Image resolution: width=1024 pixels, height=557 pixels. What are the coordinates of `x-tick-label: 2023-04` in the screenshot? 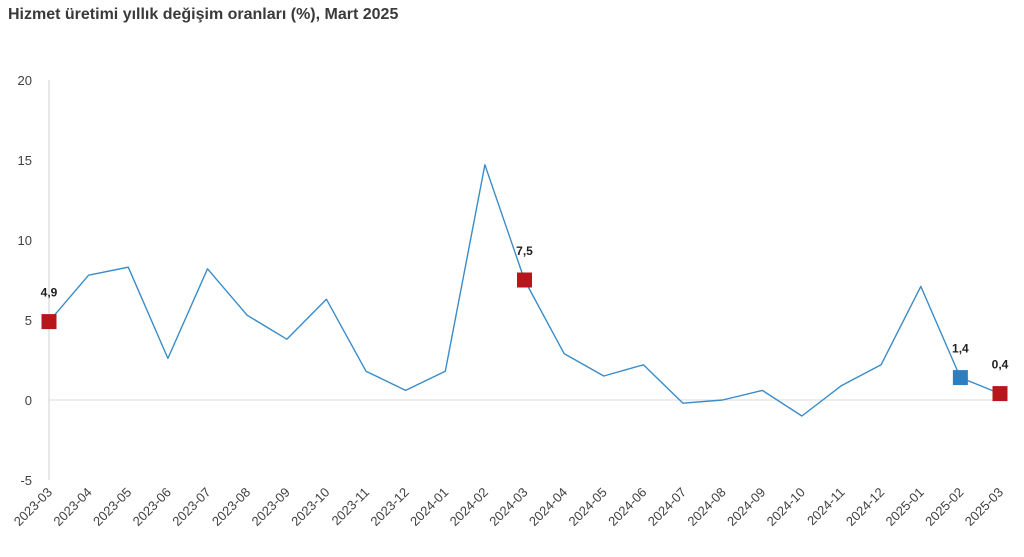 It's located at (72, 507).